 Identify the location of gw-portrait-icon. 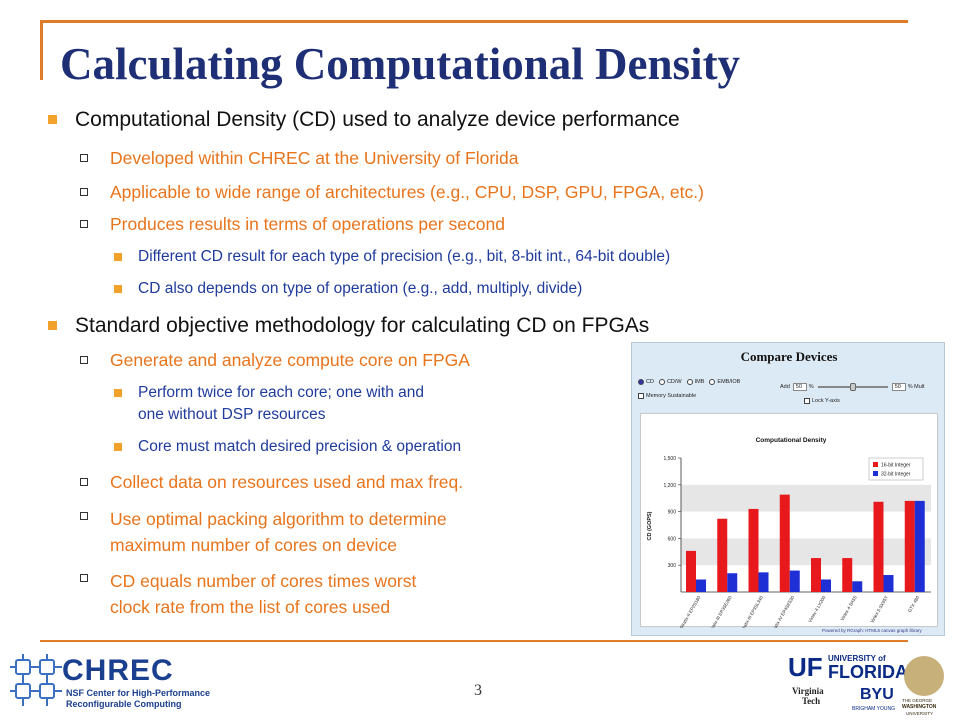
(924, 676).